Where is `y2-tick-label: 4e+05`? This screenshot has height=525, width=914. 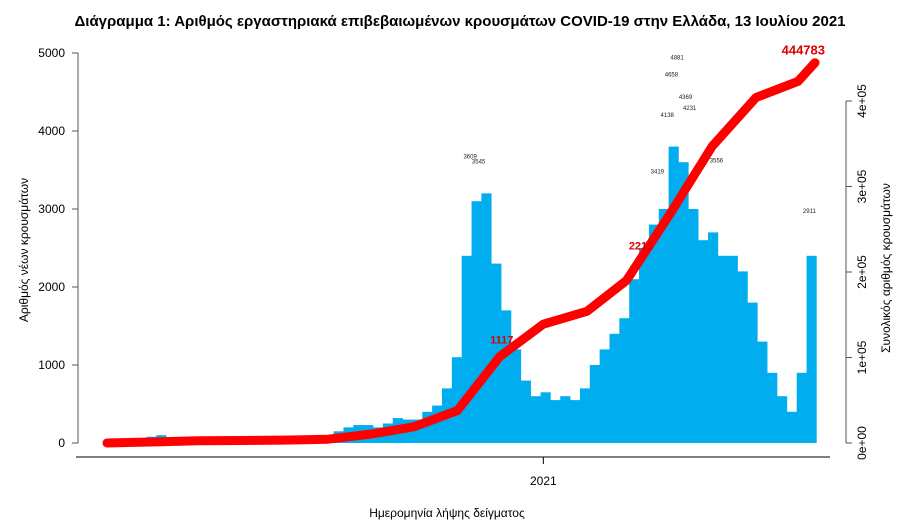 y2-tick-label: 4e+05 is located at coordinates (862, 101).